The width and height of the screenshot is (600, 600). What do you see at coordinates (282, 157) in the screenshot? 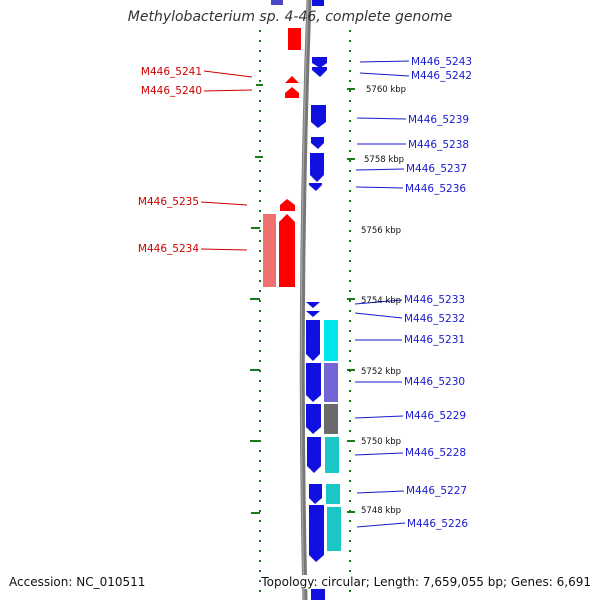
I see `forward-genes` at bounding box center [282, 157].